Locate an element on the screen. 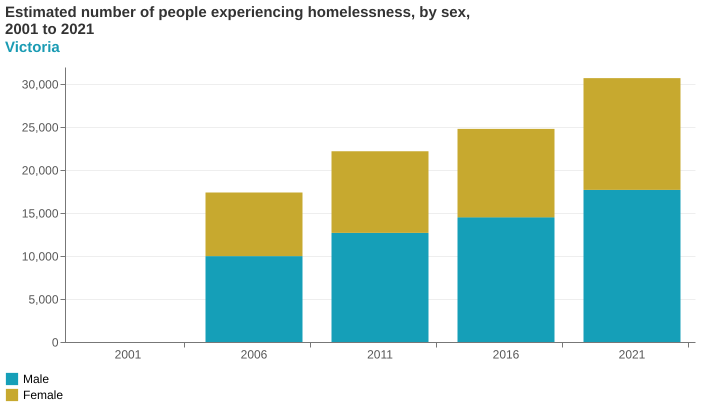 This screenshot has height=420, width=715. legend-label: Male is located at coordinates (36, 379).